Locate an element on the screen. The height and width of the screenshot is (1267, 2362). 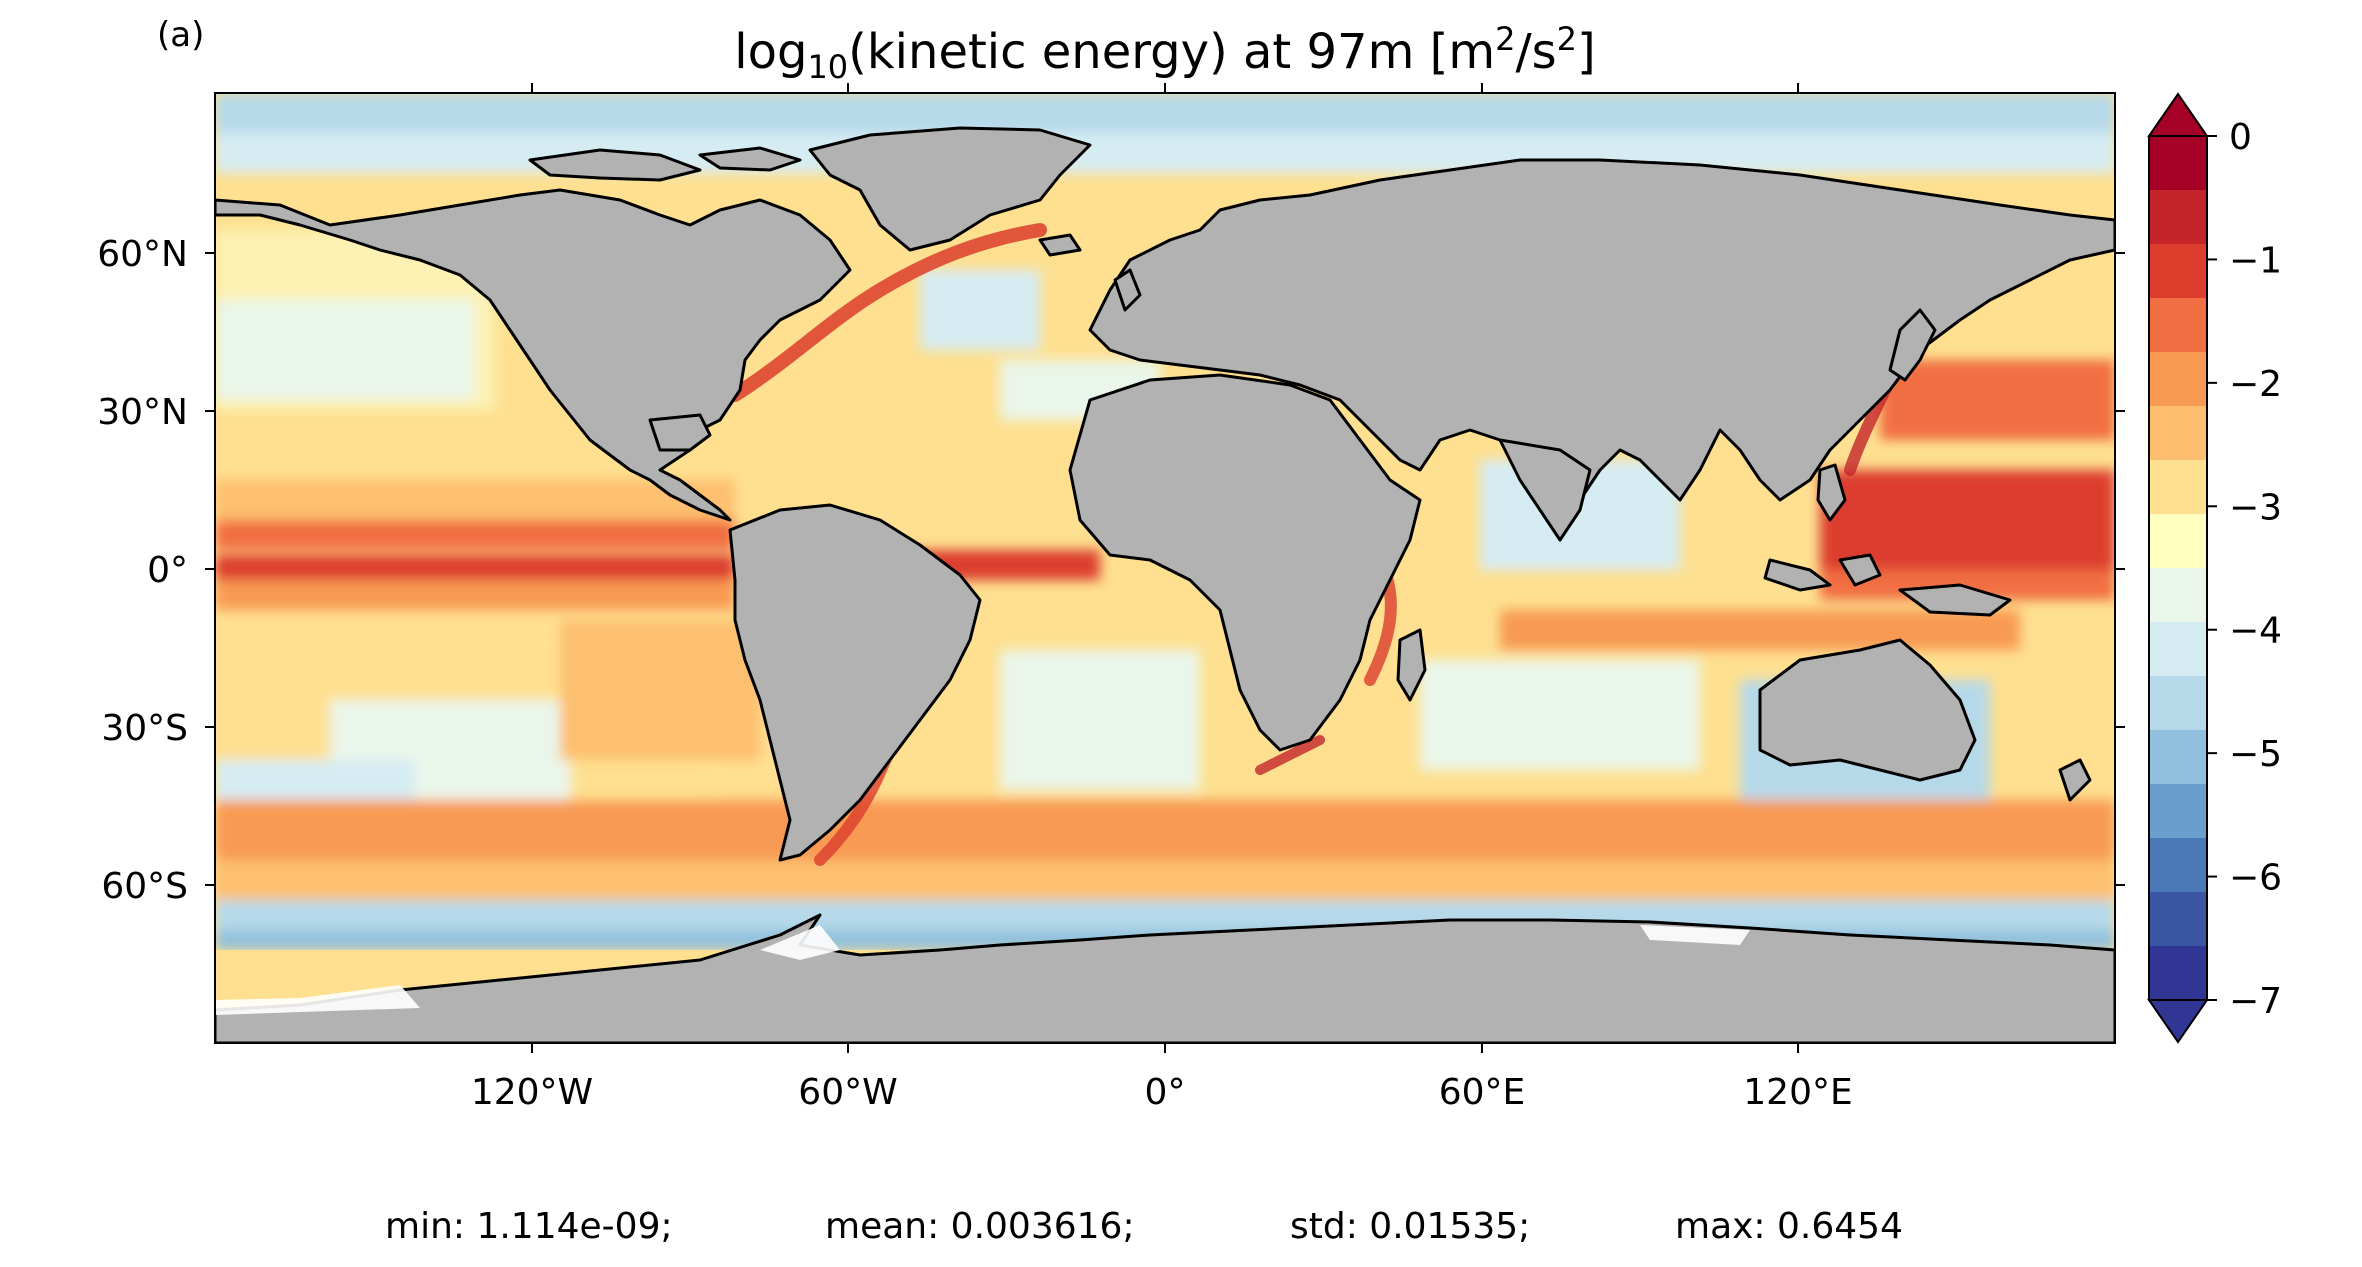
lon-label-120e: 120°E is located at coordinates (1797, 1092).